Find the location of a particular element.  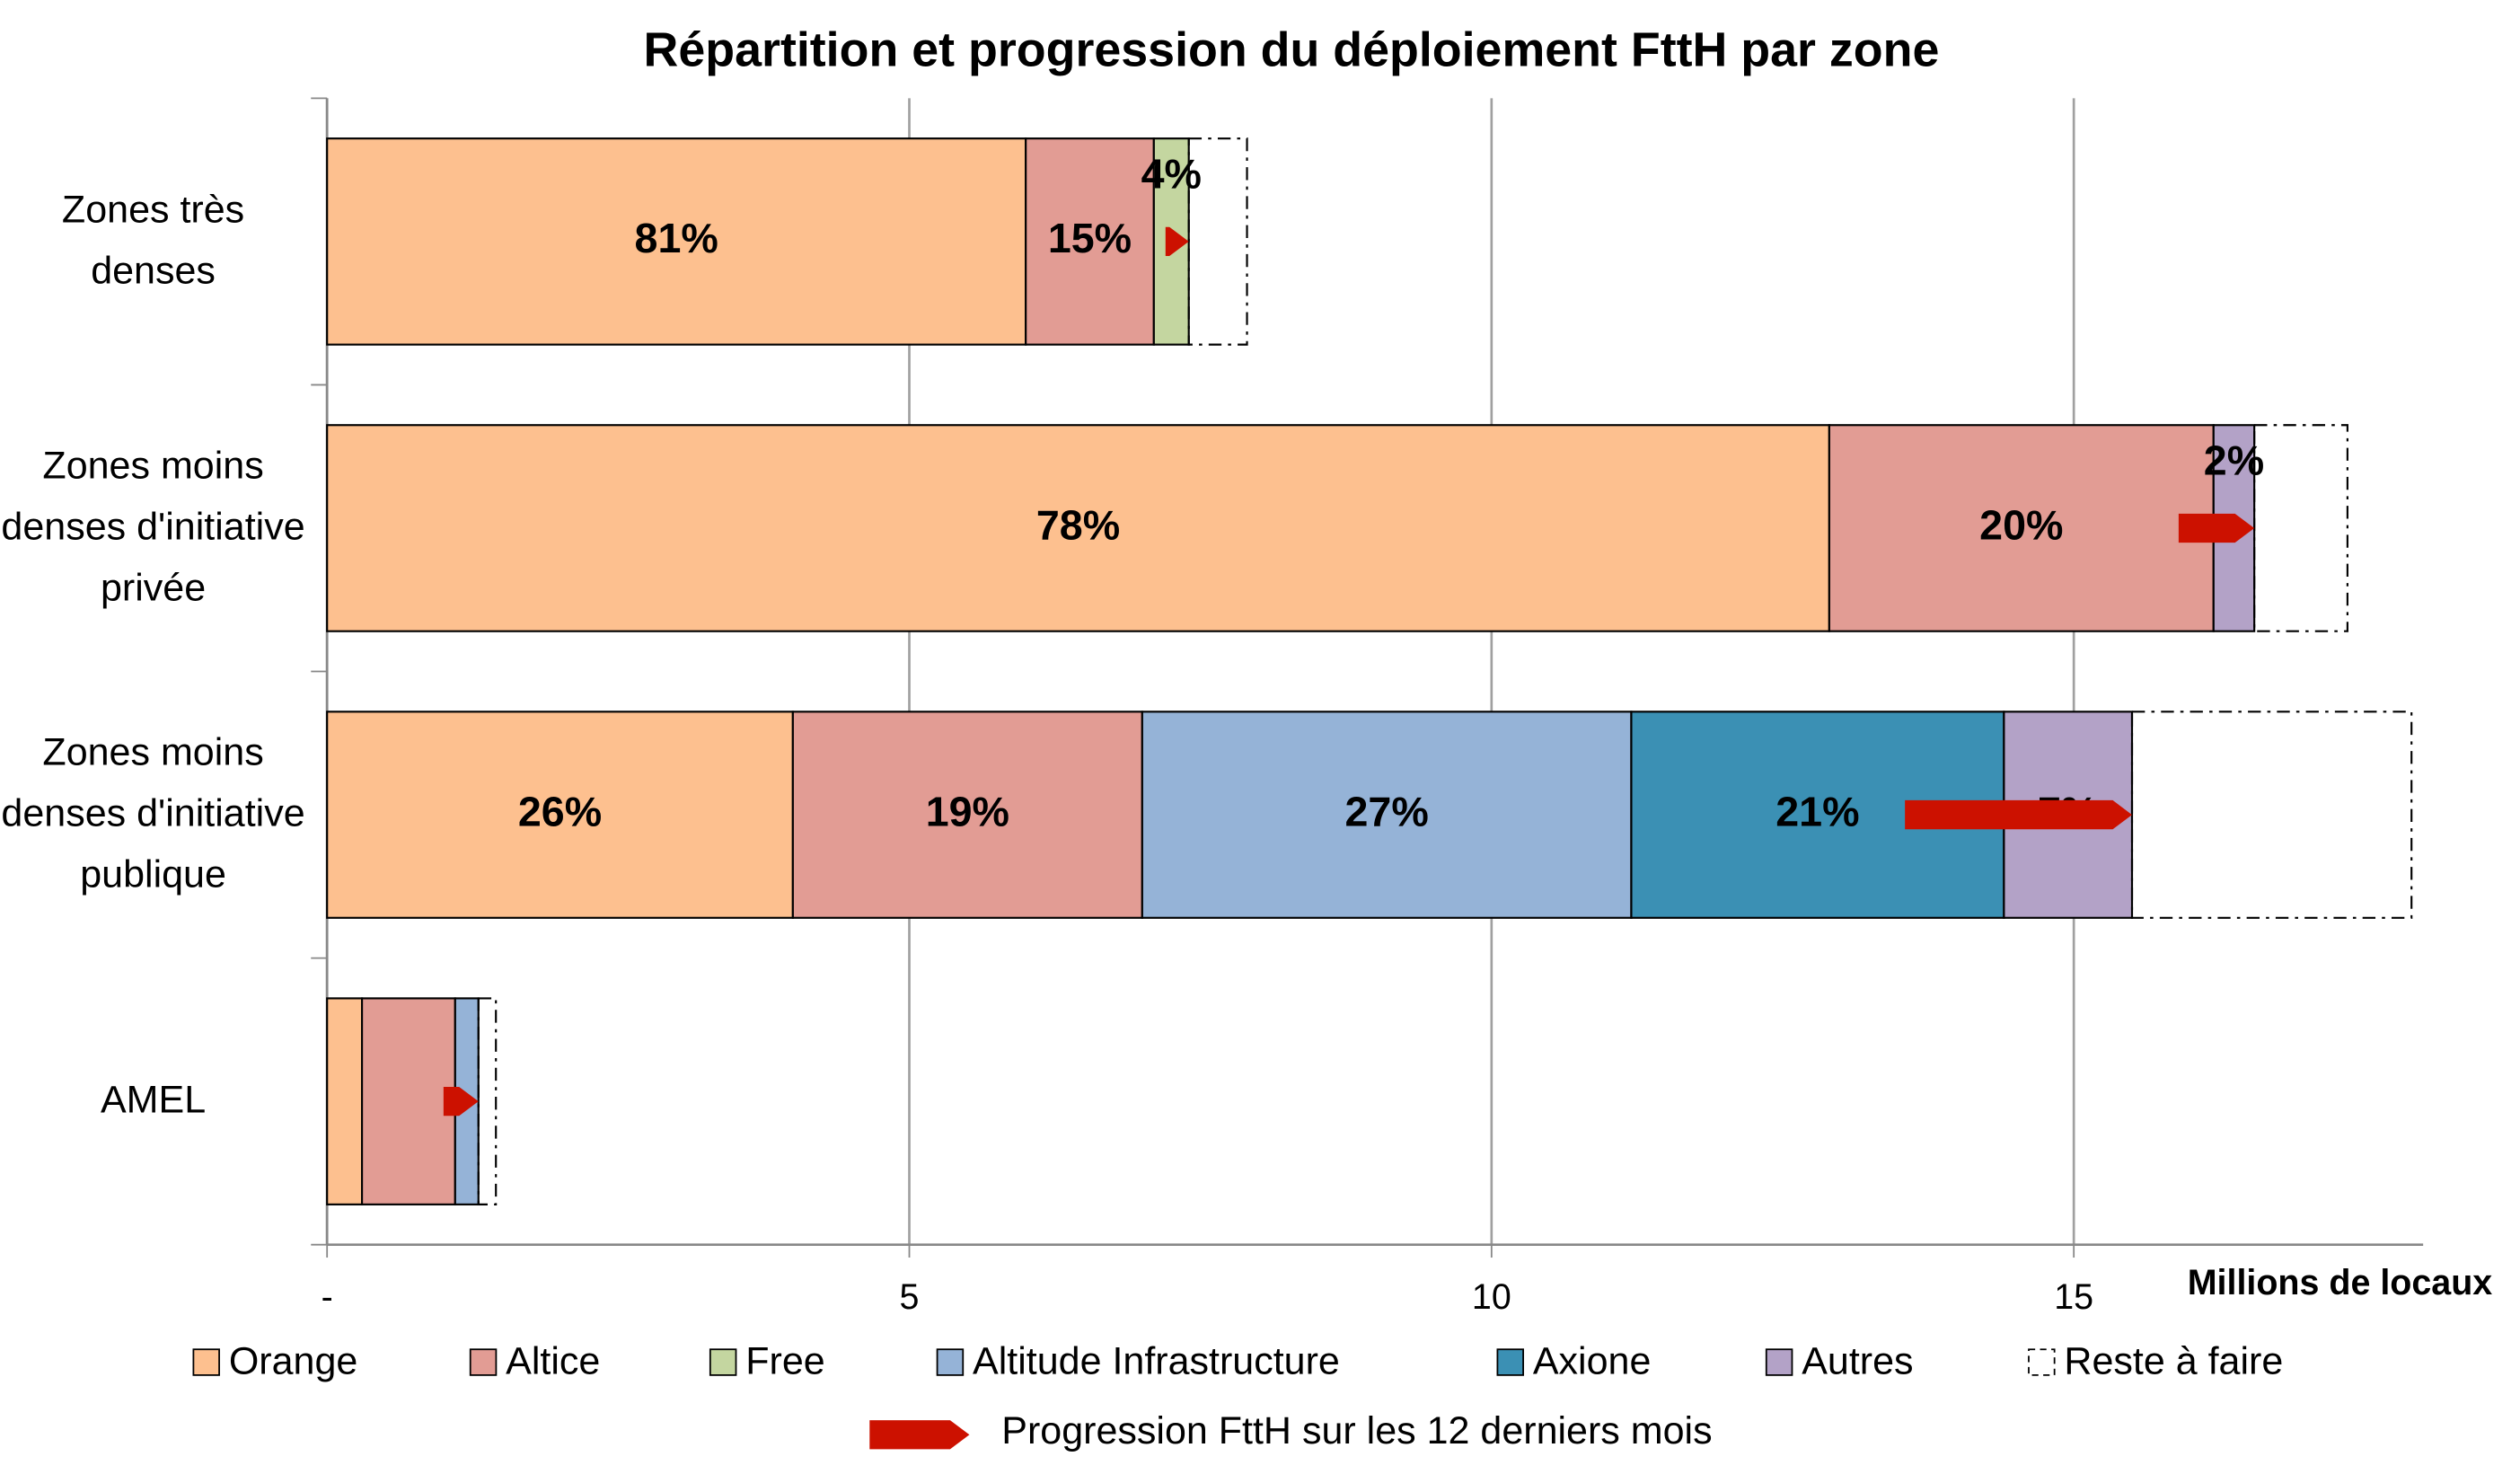

data-label: 26% is located at coordinates (560, 811).